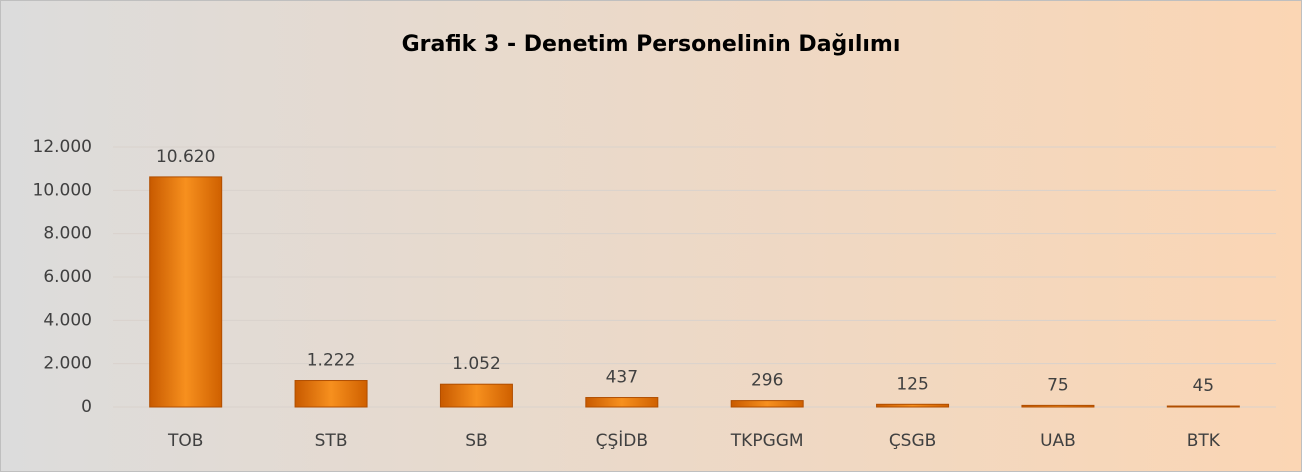  Describe the element at coordinates (67, 364) in the screenshot. I see `y-tick-label: 2.000` at that location.